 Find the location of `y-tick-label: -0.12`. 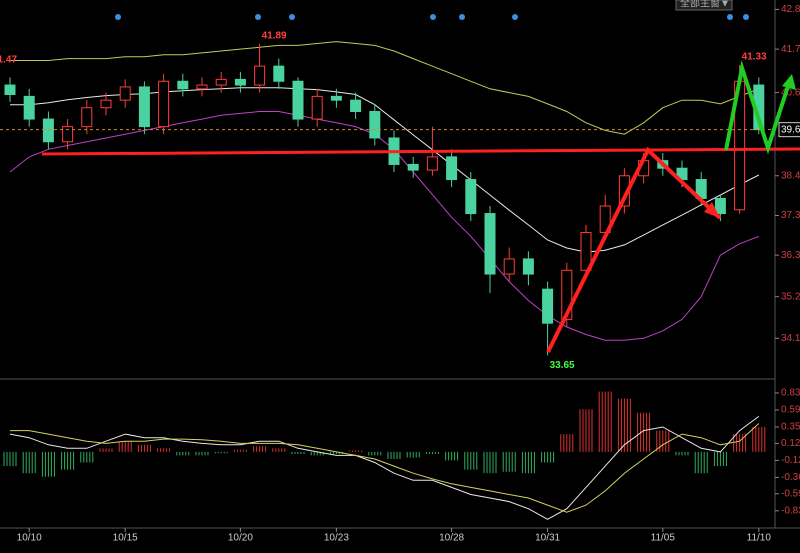

y-tick-label: -0.12 is located at coordinates (790, 460).